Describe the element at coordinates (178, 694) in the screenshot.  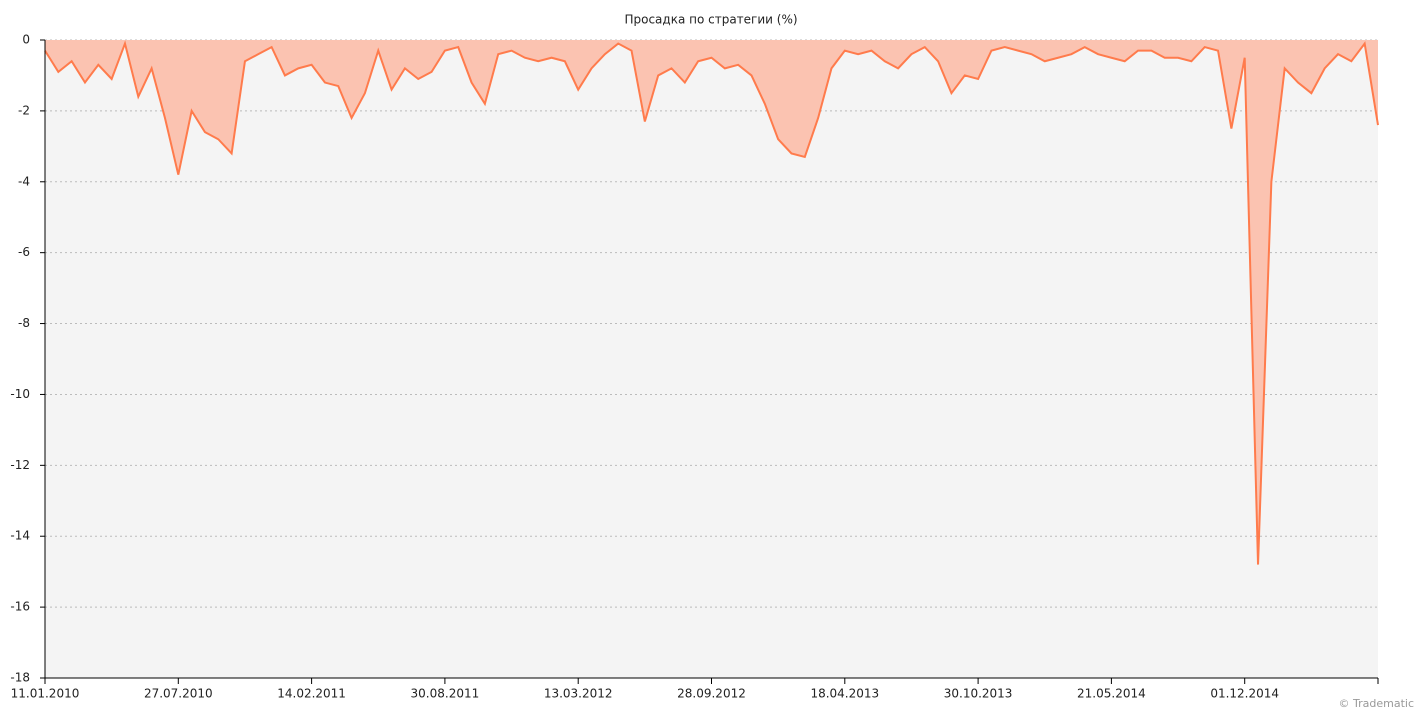
I see `x-tick-label: 27.07.2010` at that location.